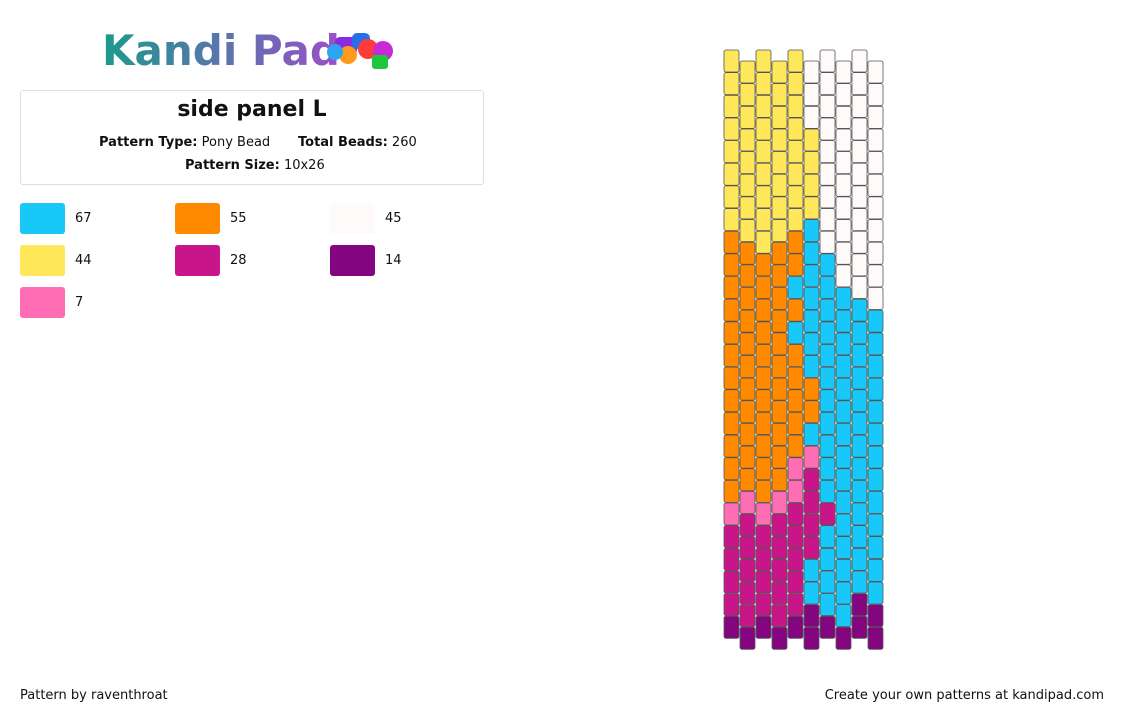 Image resolution: width=1124 pixels, height=720 pixels. I want to click on info-box, so click(252, 137).